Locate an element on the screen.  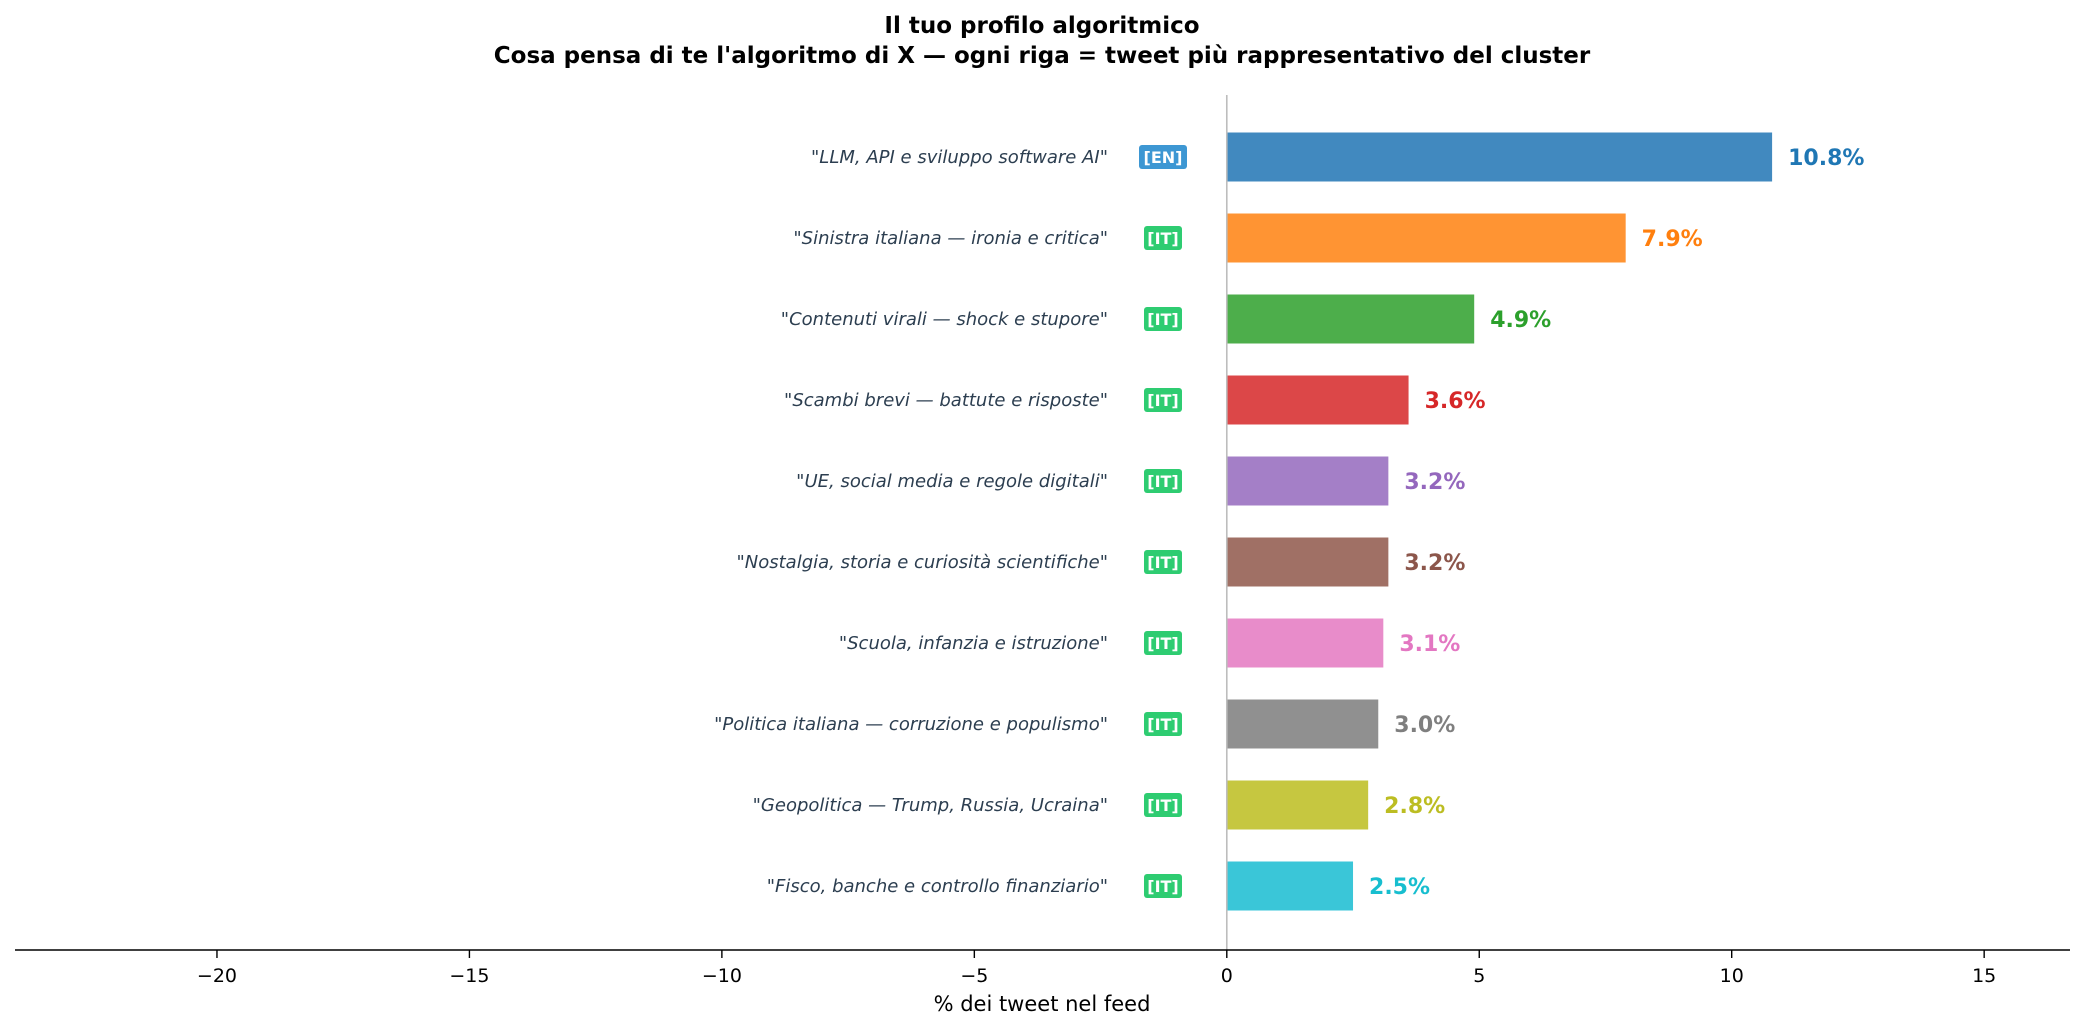
category-label: "Scuola, infanzia e istruzione" is located at coordinates (973, 643).